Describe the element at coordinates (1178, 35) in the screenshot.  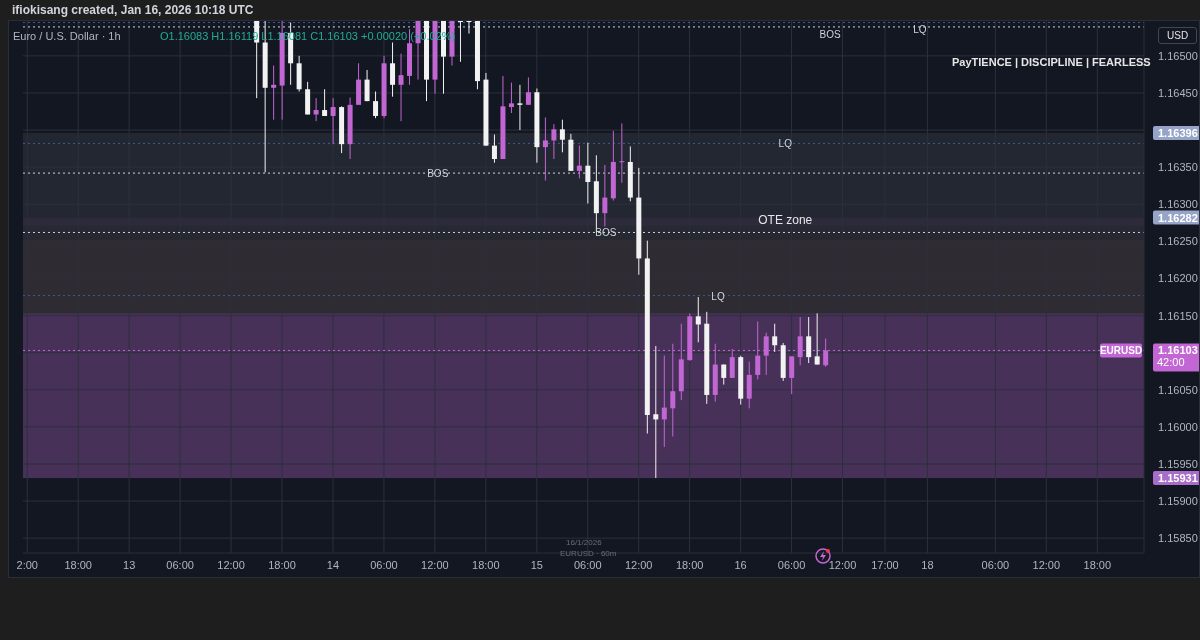
I see `text: USD` at that location.